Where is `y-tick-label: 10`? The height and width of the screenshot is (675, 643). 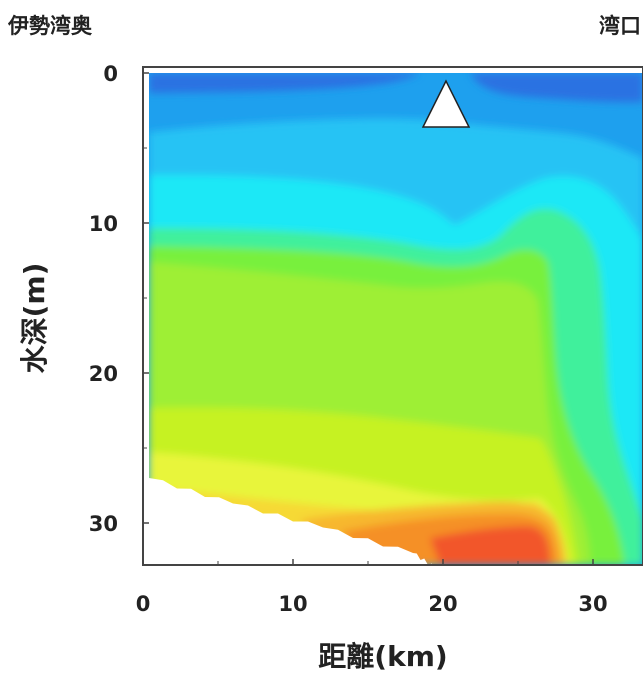
y-tick-label: 10 is located at coordinates (103, 224).